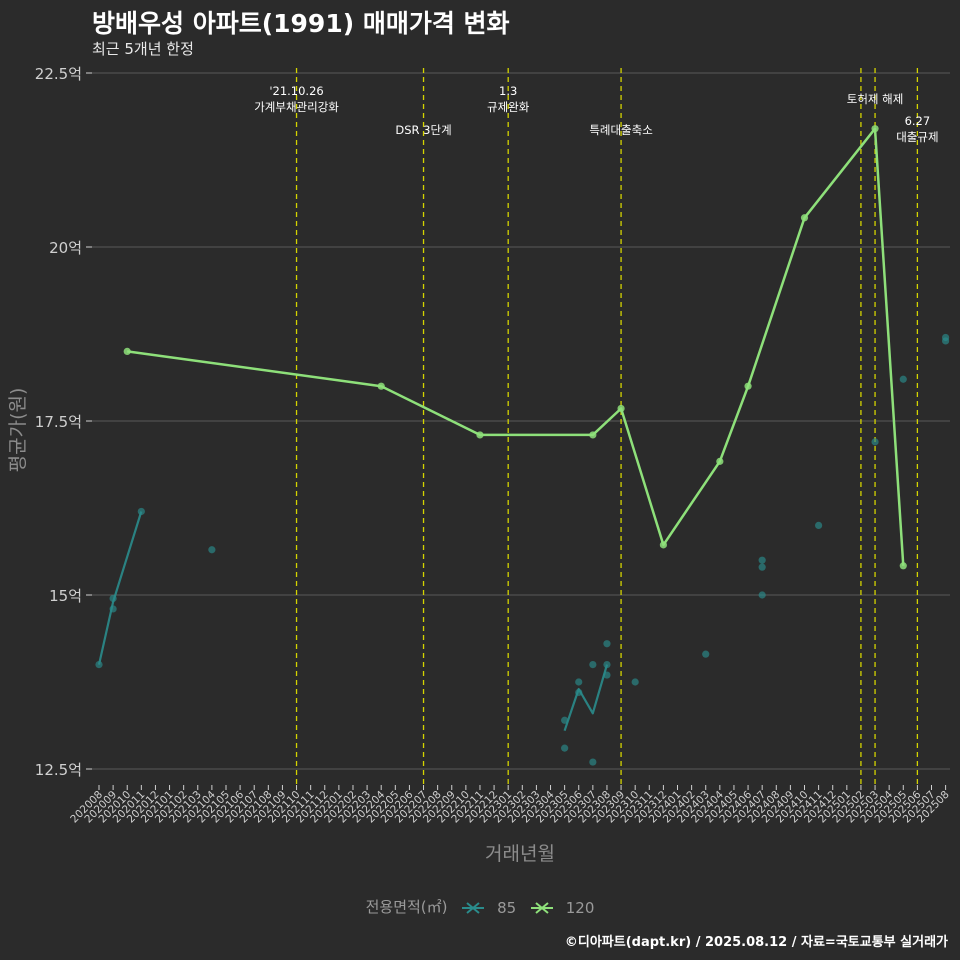 The width and height of the screenshot is (960, 960). I want to click on event-label: 1.3, so click(508, 91).